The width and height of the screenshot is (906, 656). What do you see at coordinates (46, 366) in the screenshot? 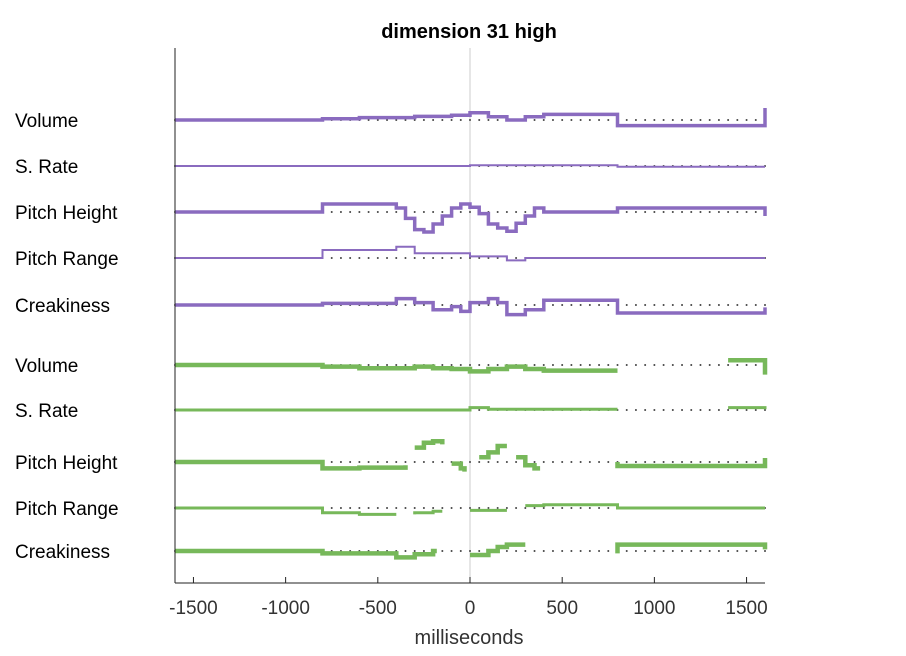
I see `row-label: Volume` at bounding box center [46, 366].